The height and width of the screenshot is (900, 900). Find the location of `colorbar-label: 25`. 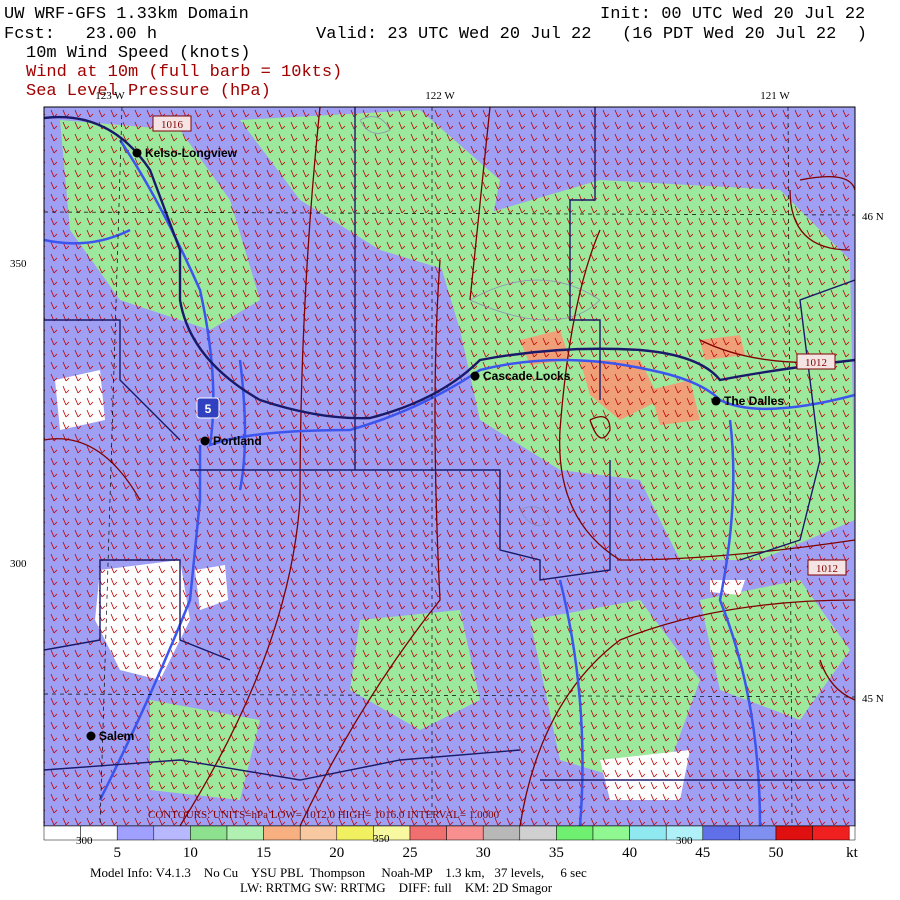

colorbar-label: 25 is located at coordinates (410, 853).